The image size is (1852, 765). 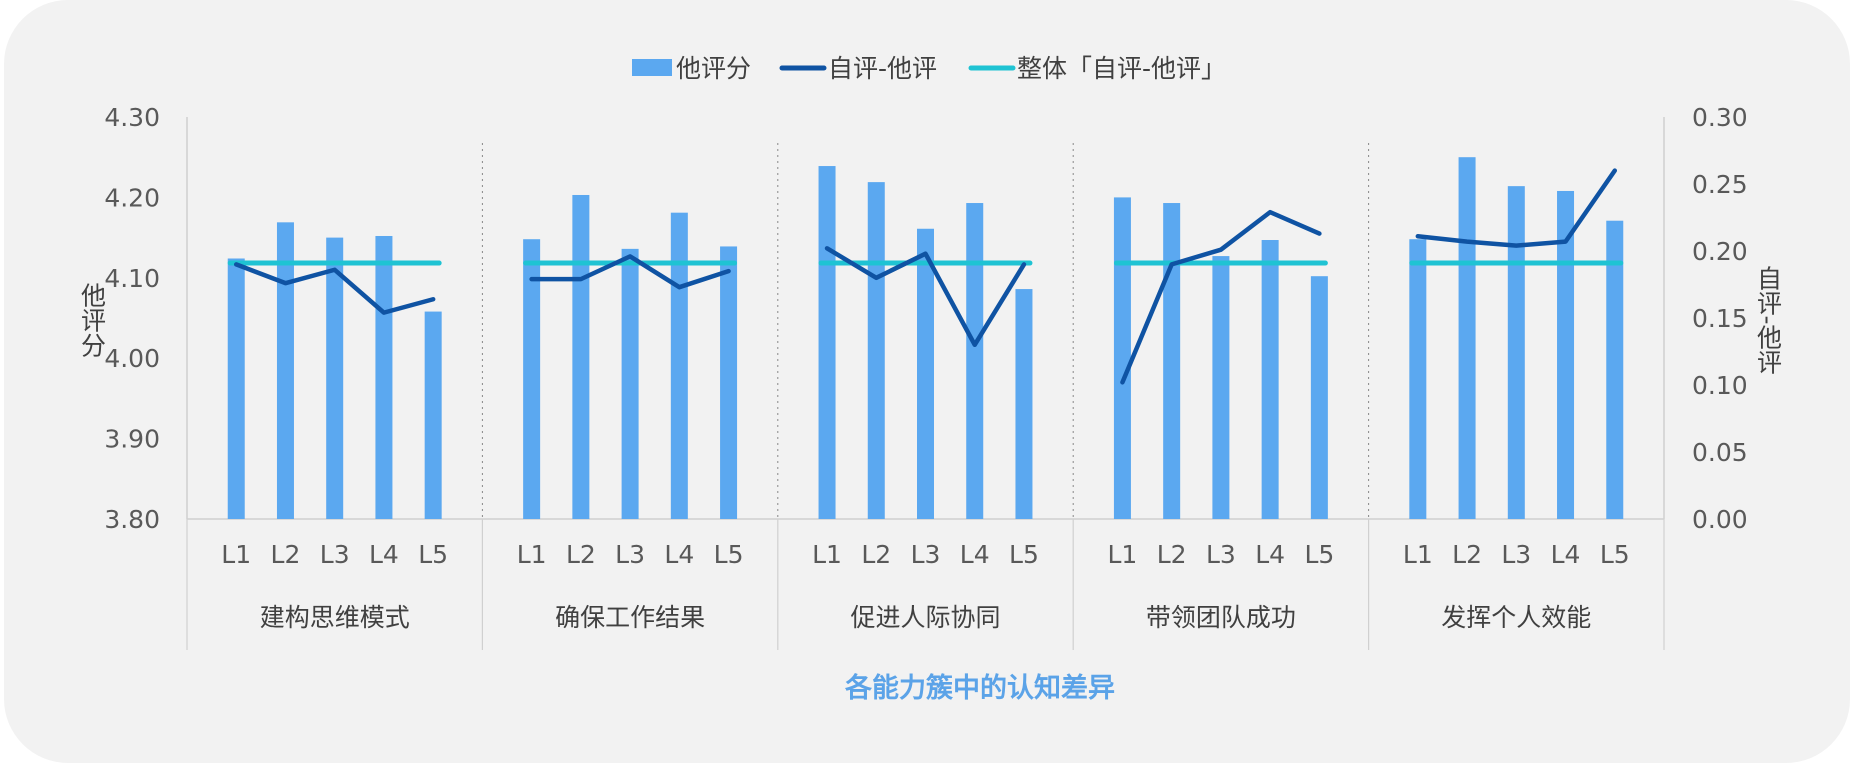 I want to click on group-label: 带领团队成功, so click(x=1221, y=617).